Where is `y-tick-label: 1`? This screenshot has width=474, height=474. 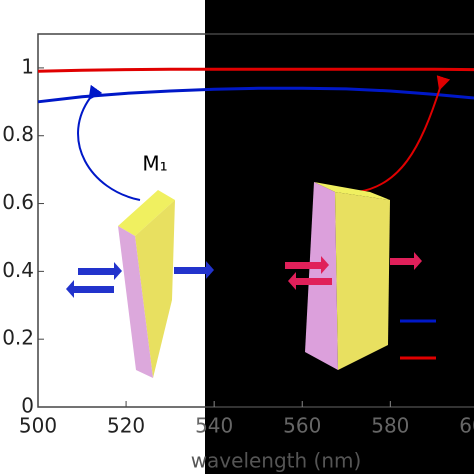
y-tick-label: 1 is located at coordinates (27, 66).